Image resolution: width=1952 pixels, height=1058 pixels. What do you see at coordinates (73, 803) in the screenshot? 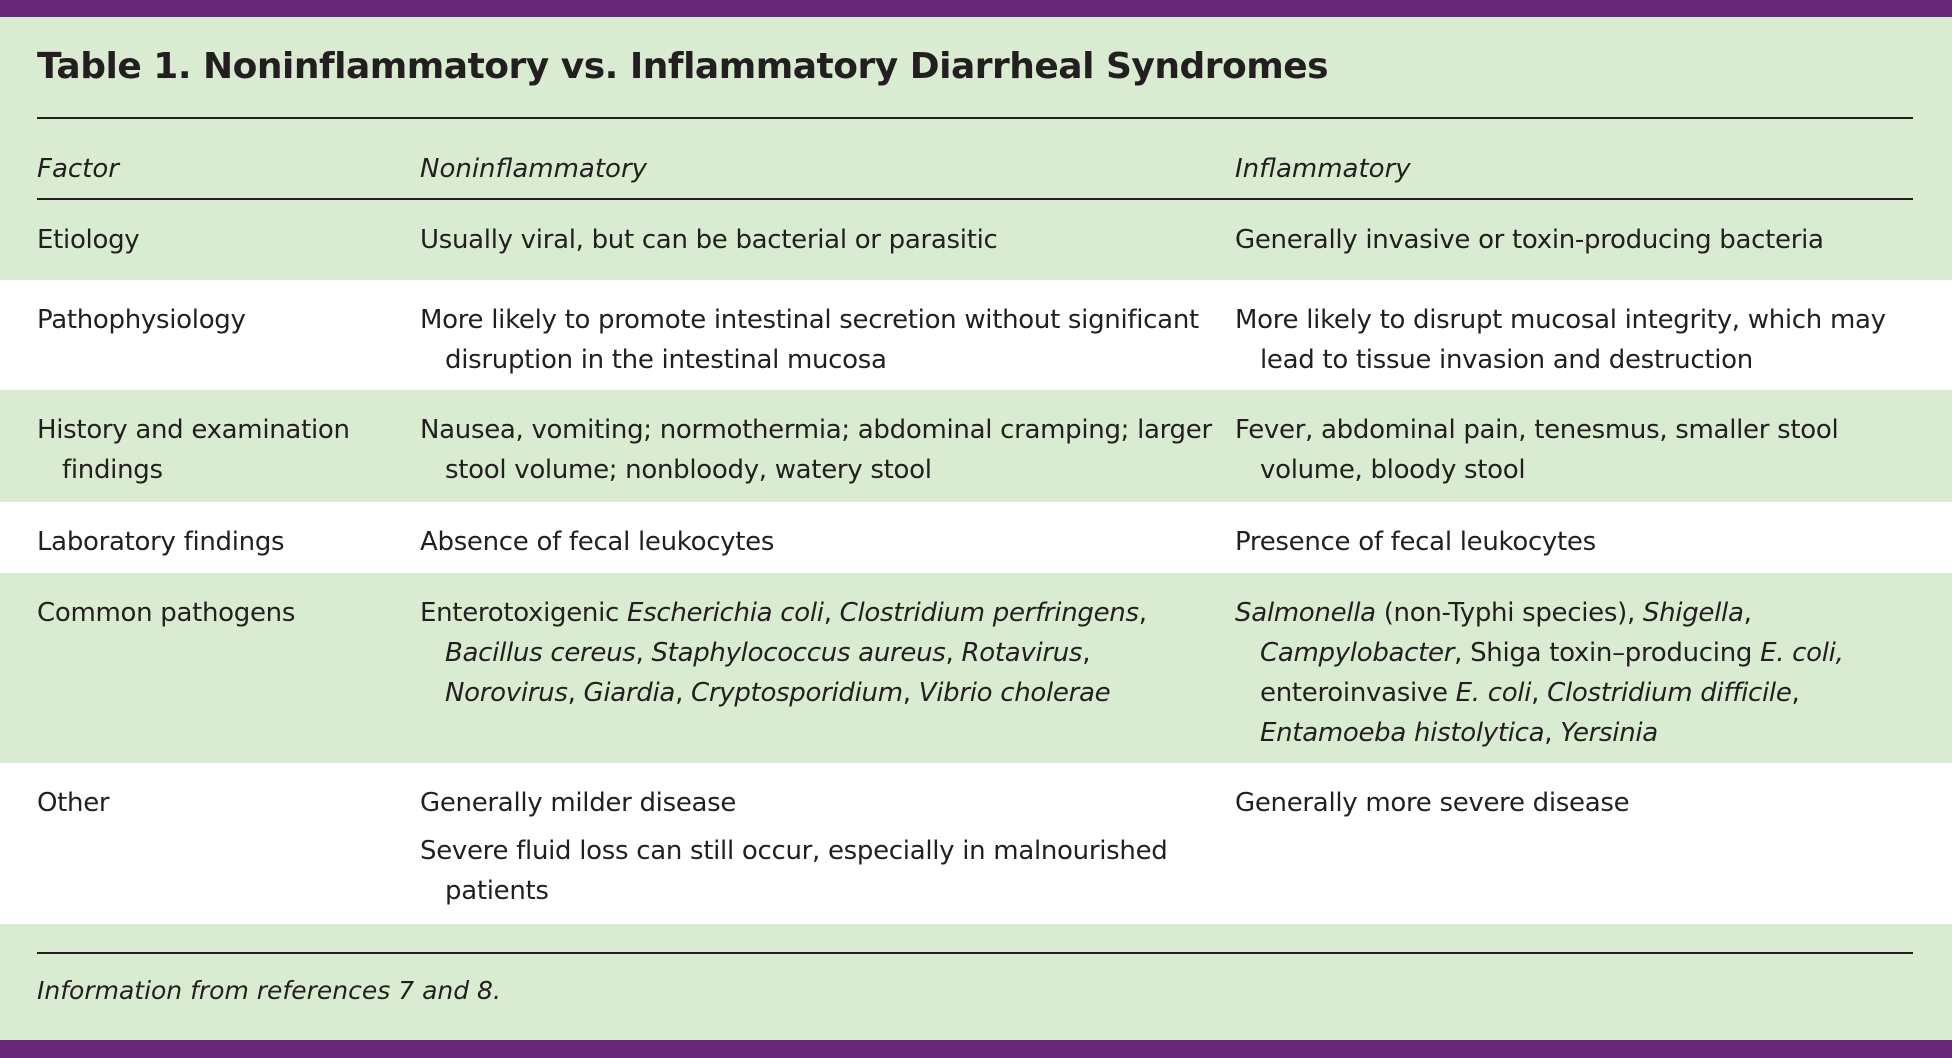
I see `factor-cell: Other` at bounding box center [73, 803].